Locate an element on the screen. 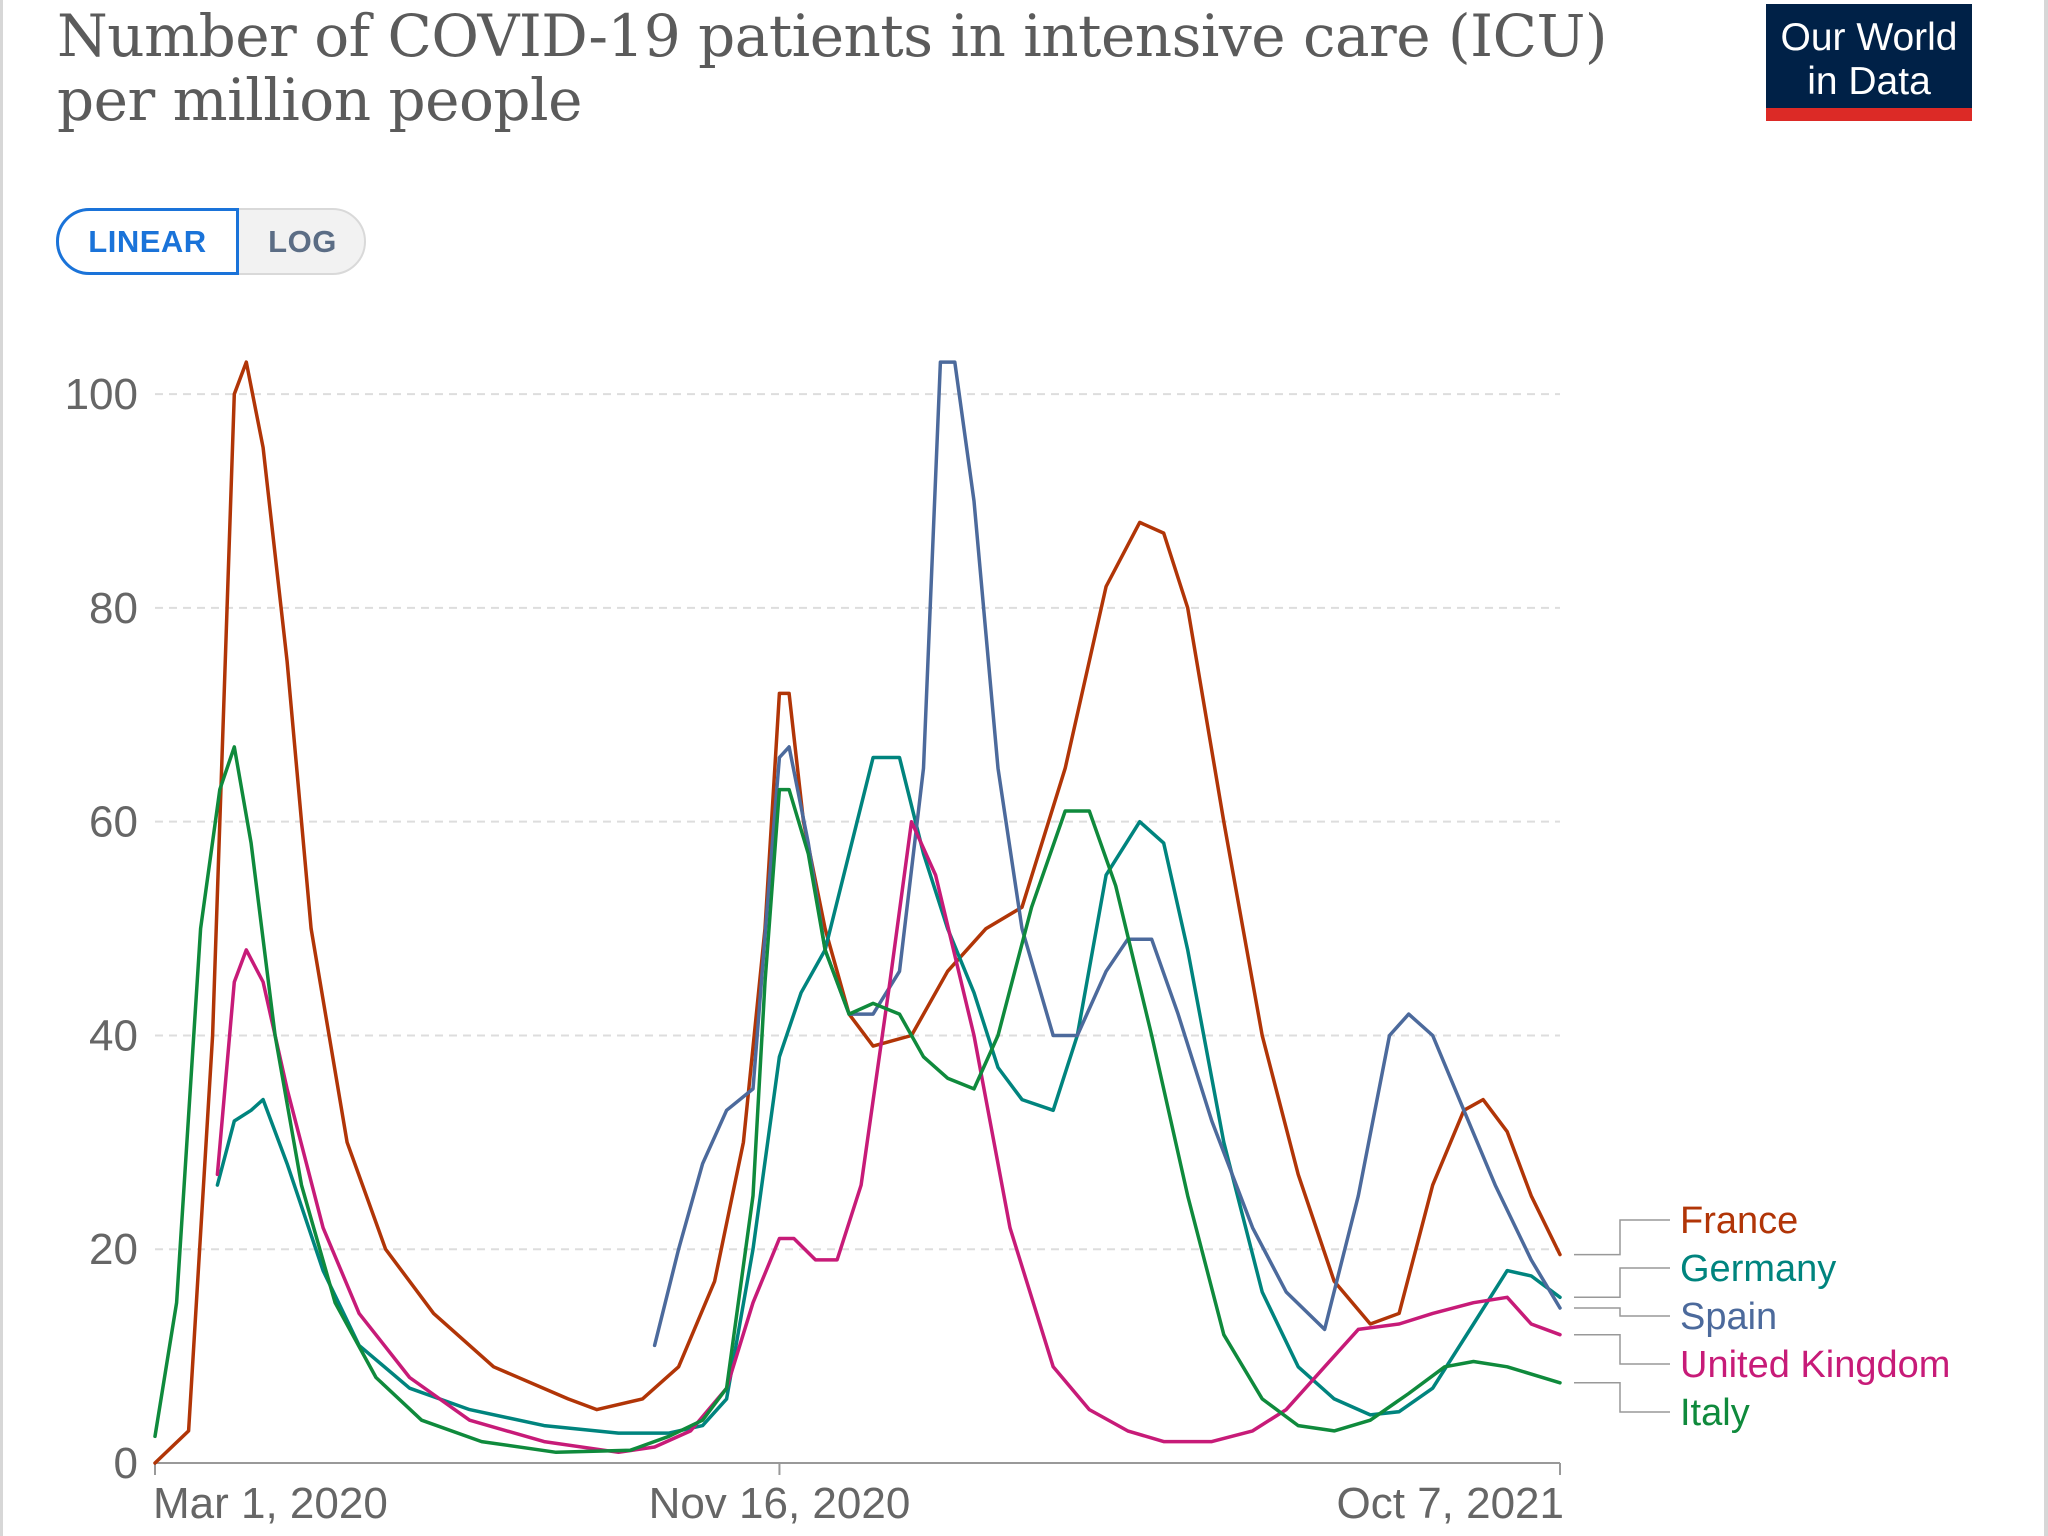  y-tick-label-0: 0 is located at coordinates (126, 1463).